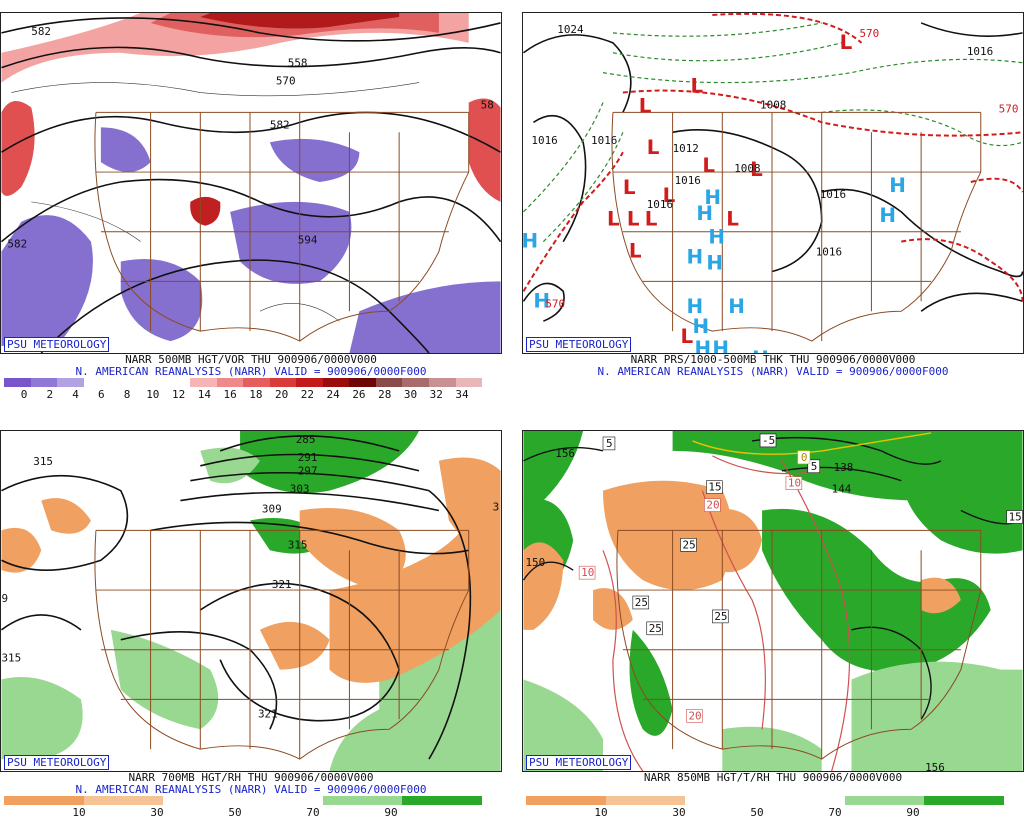 The image size is (1024, 819). I want to click on svg-text: 0, so click(804, 457).